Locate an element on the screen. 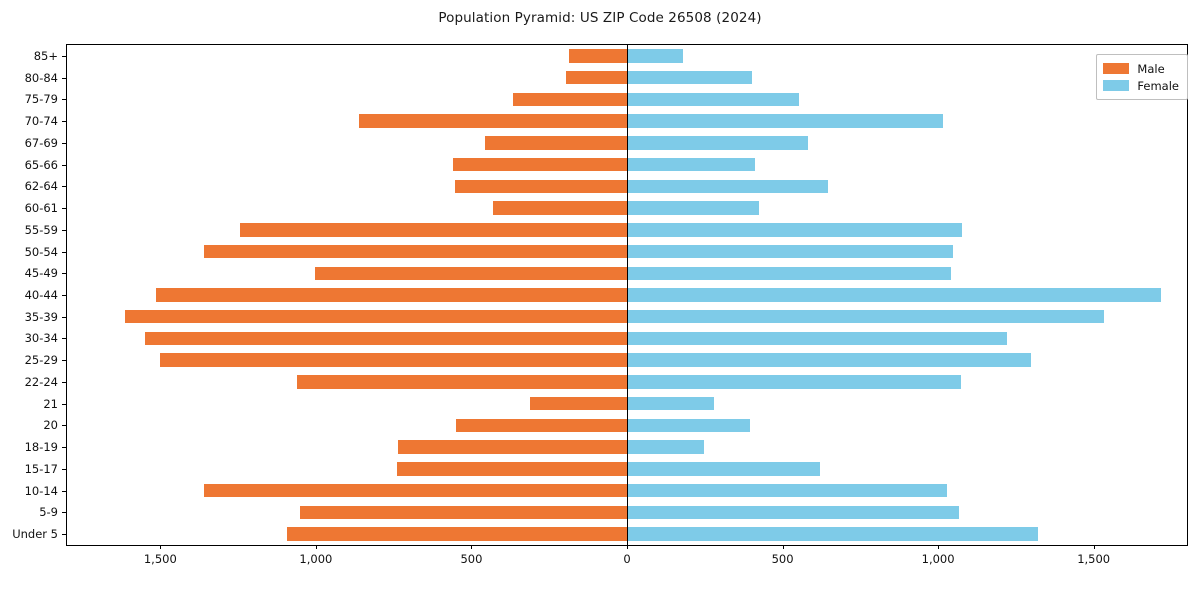 Image resolution: width=1200 pixels, height=600 pixels. y-axis-tick-label: 22-24 is located at coordinates (41, 381).